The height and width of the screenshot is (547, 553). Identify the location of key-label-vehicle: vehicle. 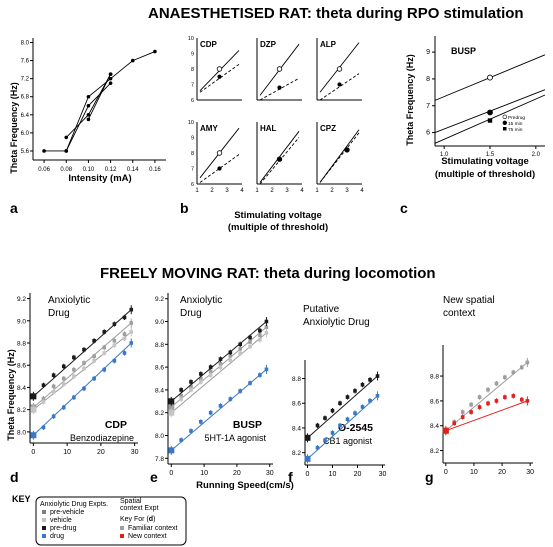
(61, 520).